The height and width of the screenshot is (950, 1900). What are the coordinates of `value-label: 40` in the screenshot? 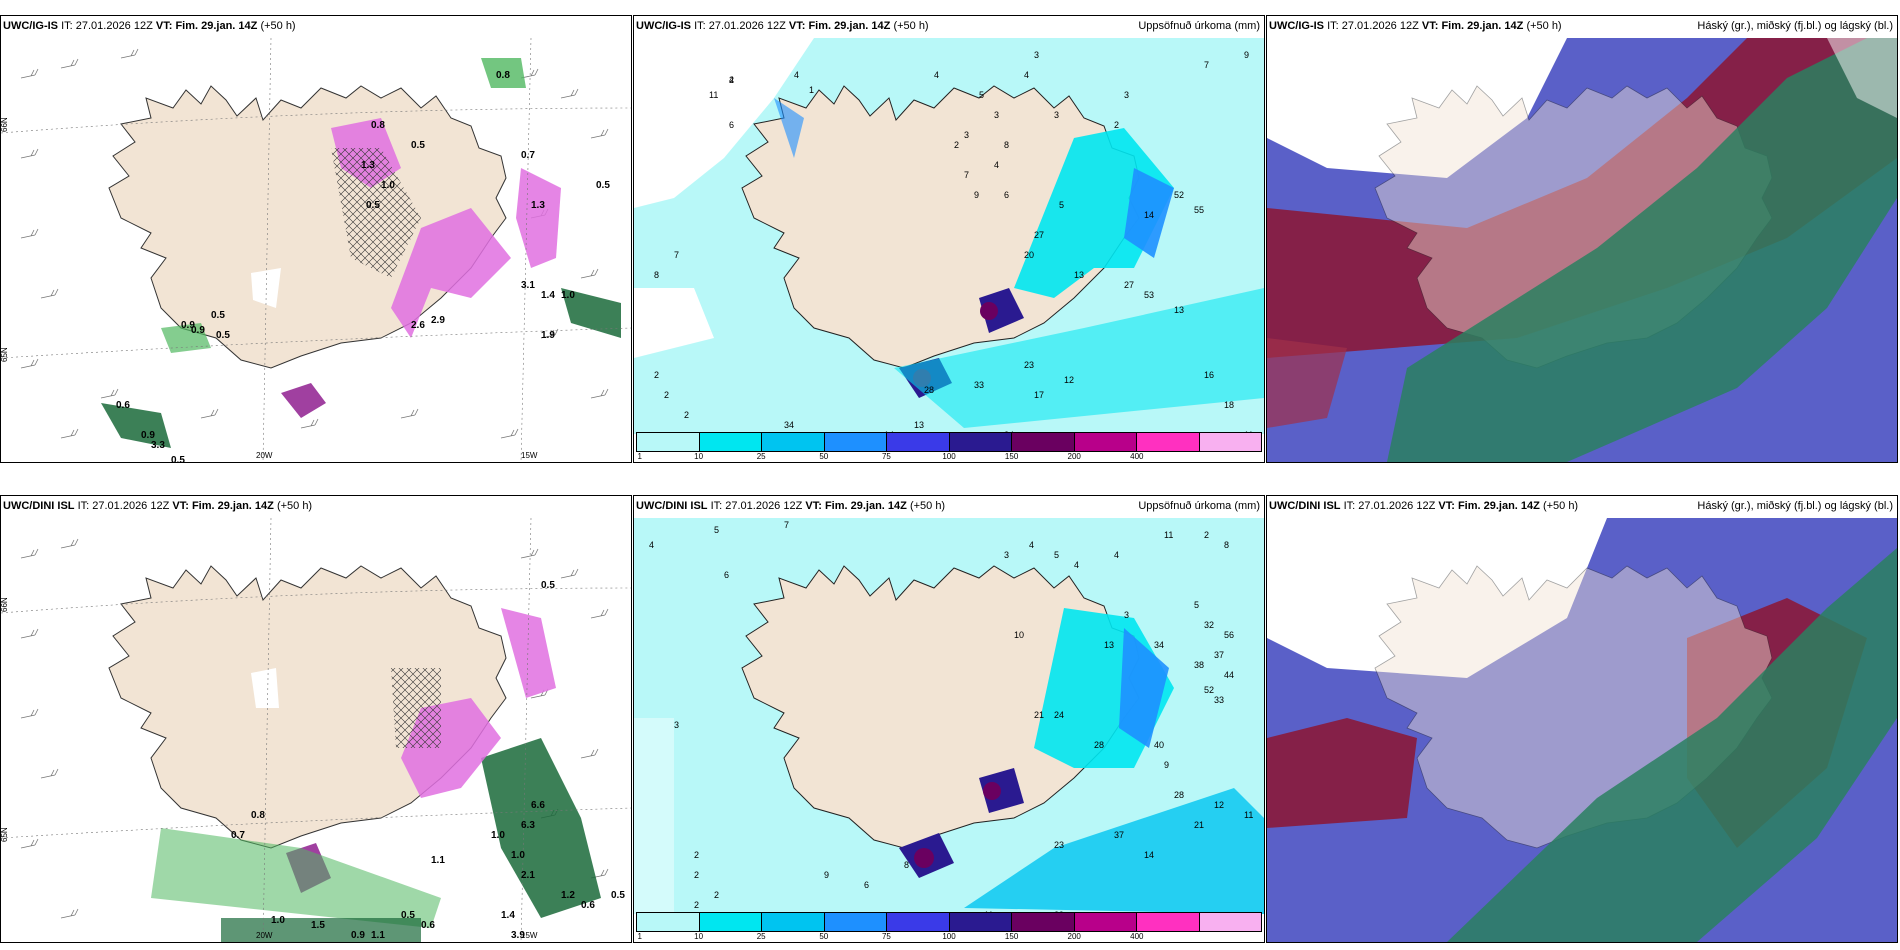 It's located at (1159, 745).